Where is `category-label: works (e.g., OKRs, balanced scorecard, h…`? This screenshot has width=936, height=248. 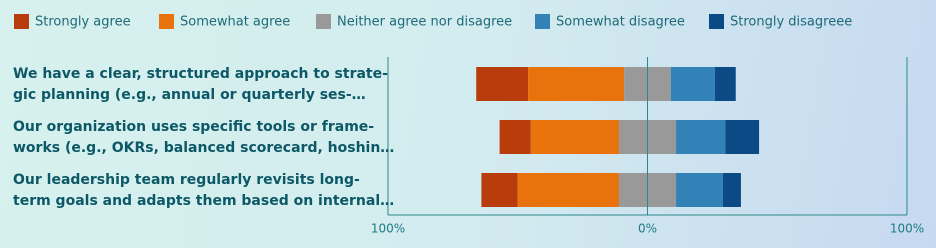 category-label: works (e.g., OKRs, balanced scorecard, h… is located at coordinates (203, 148).